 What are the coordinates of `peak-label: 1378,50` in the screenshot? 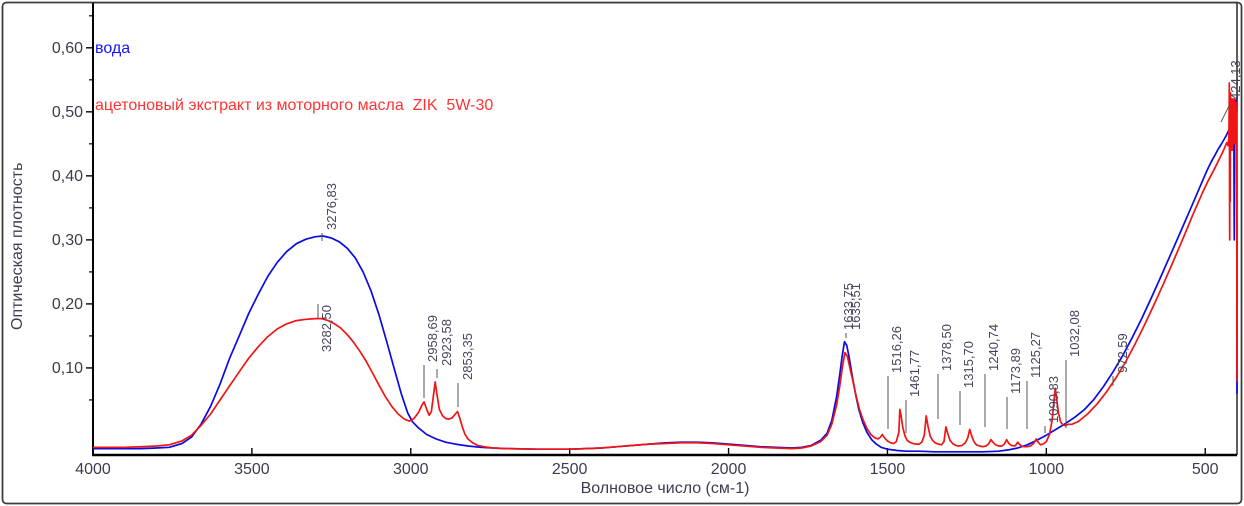 It's located at (946, 347).